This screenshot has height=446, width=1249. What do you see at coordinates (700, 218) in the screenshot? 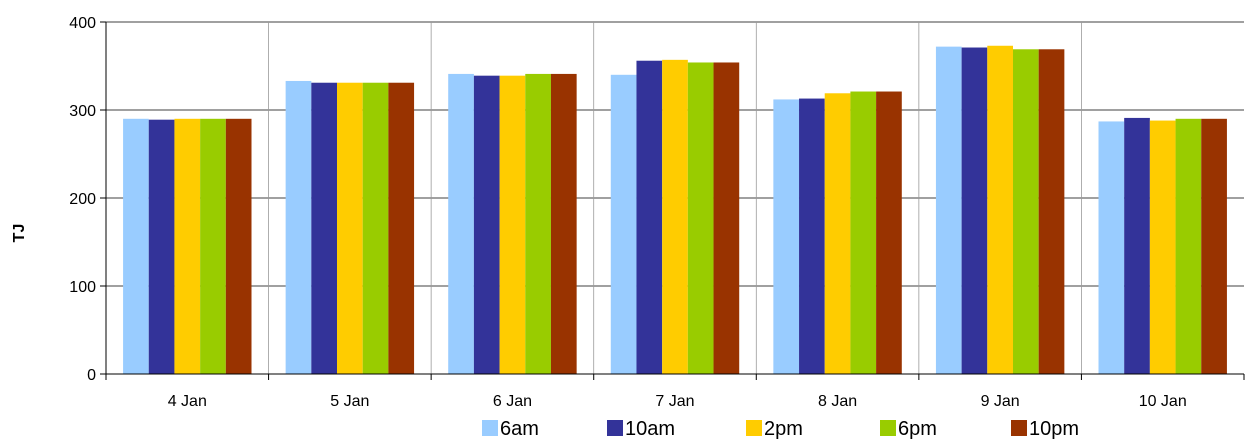
I see `bar-6pm-7-Jan` at bounding box center [700, 218].